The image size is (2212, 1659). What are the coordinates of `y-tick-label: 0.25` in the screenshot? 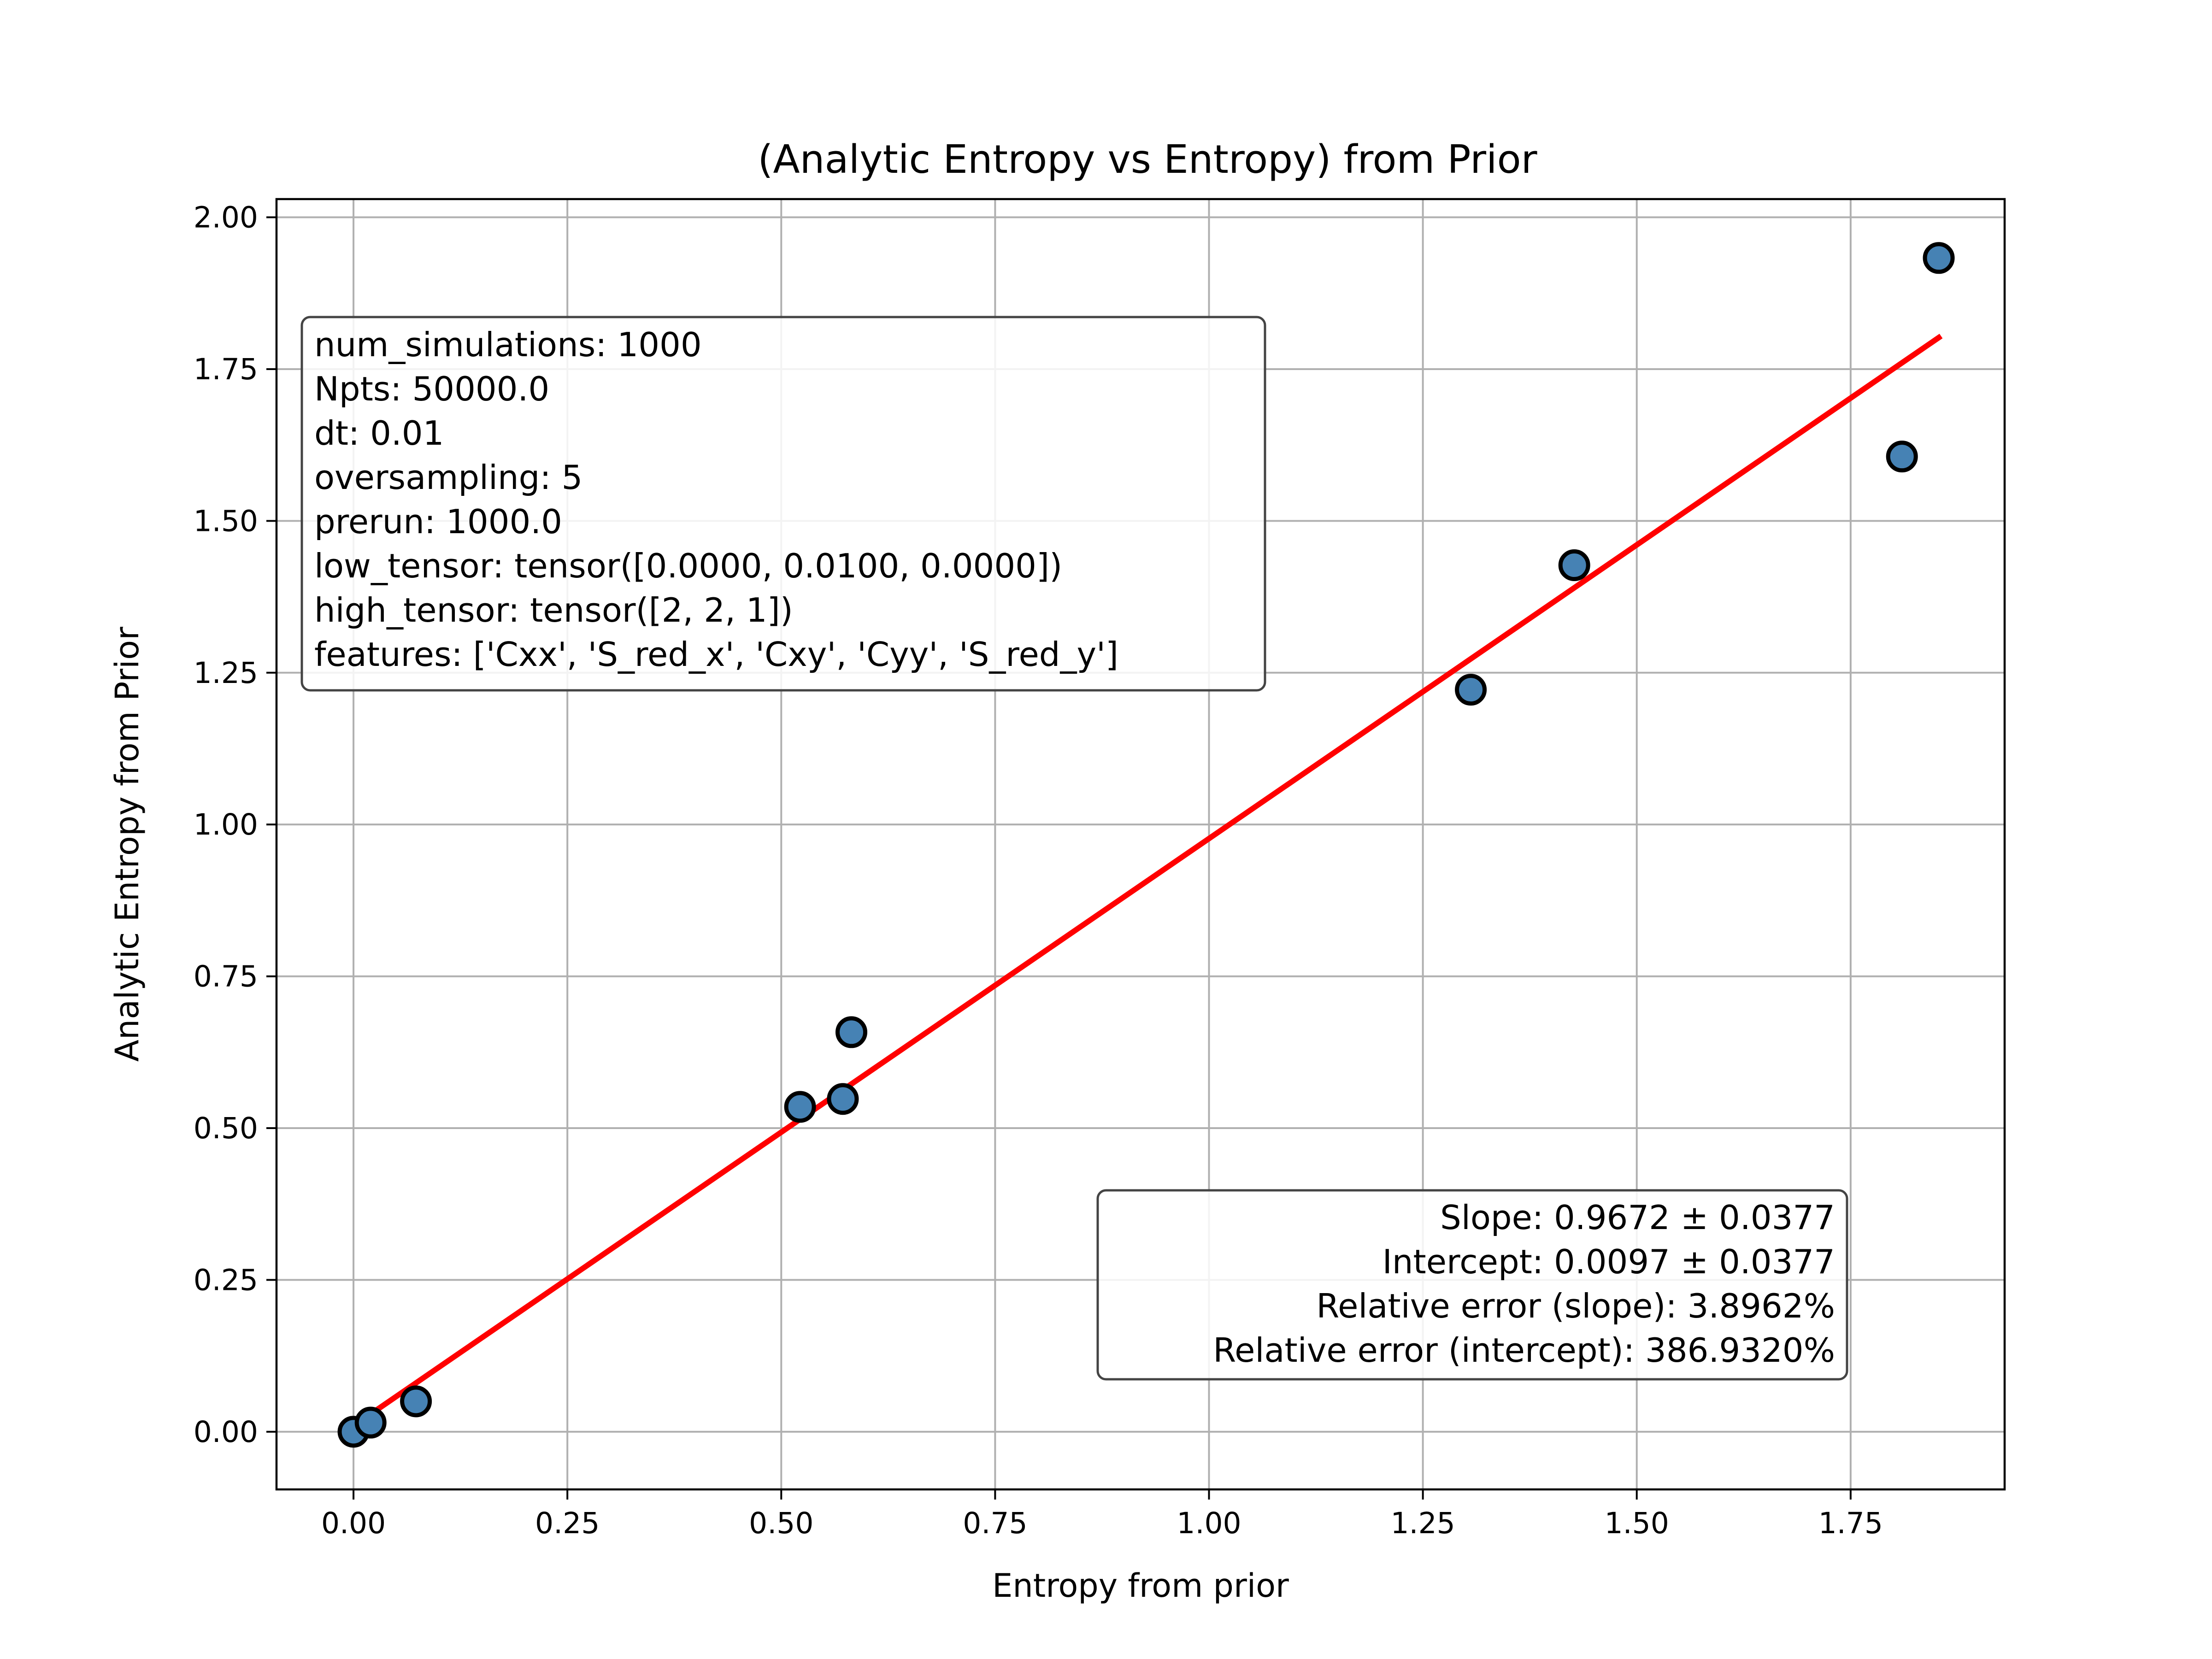 It's located at (226, 1280).